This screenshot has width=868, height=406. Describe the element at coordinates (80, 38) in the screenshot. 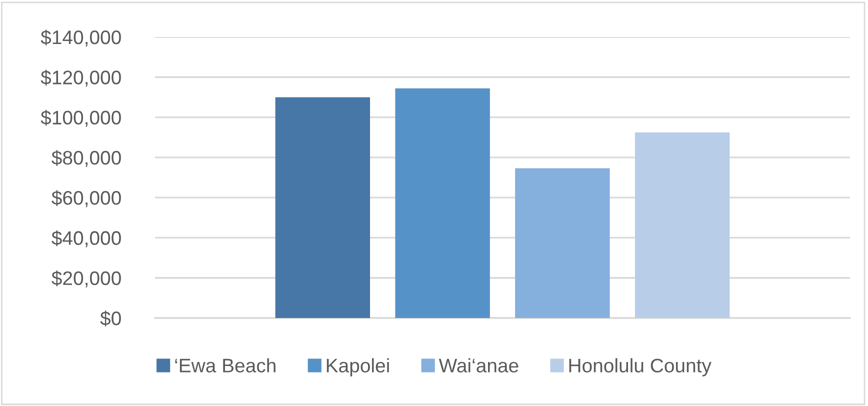

I see `y-tick-label: $140,000` at that location.